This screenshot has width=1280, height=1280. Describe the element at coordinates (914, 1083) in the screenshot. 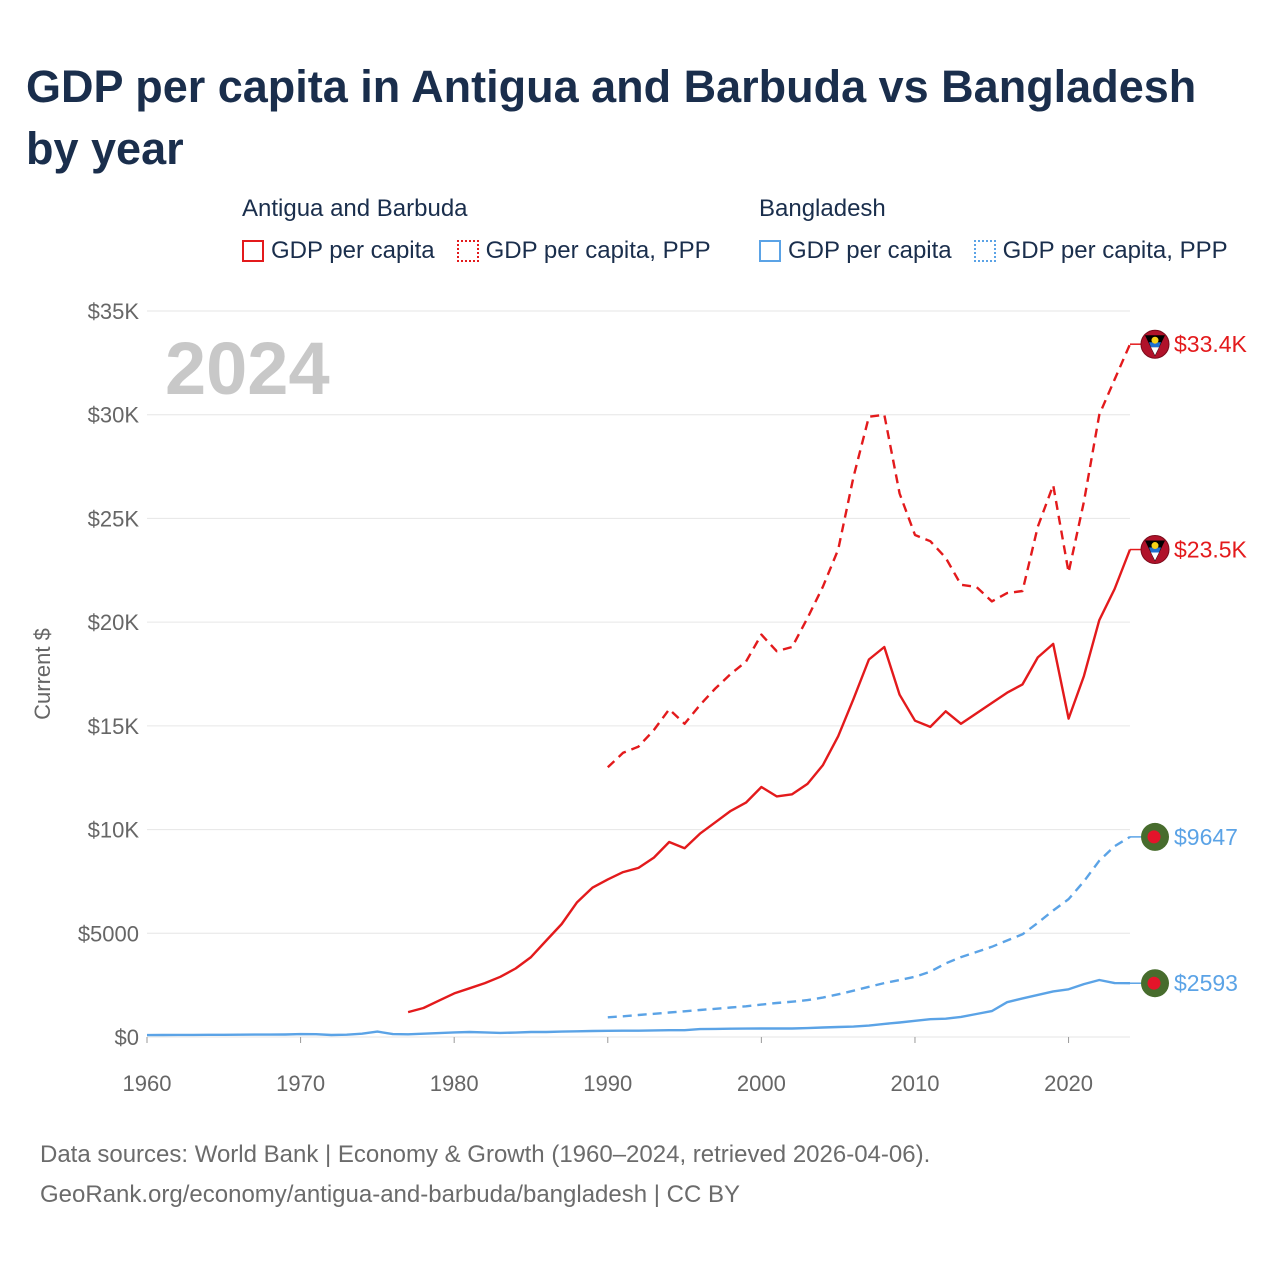

I see `x-tick-label: 2010` at that location.